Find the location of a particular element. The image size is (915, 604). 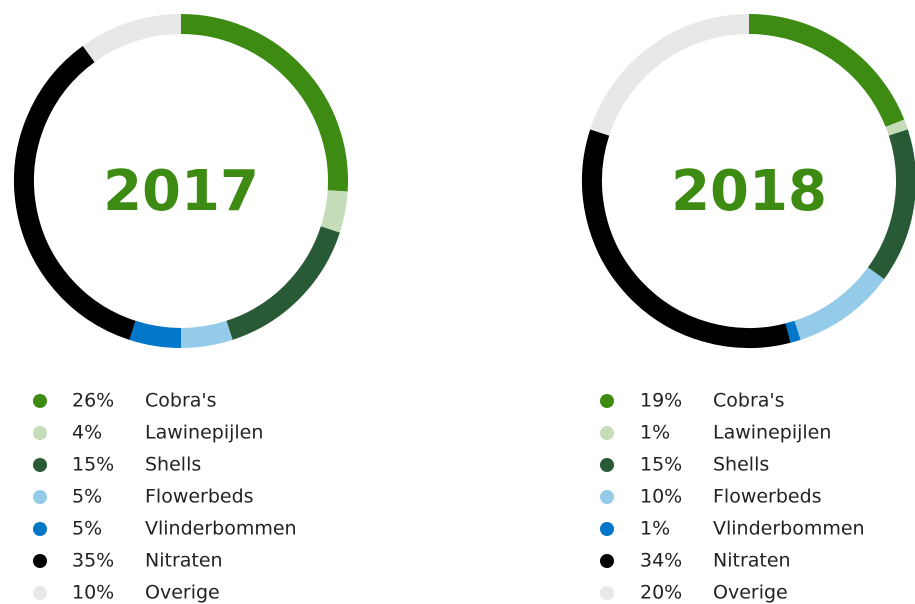

chart-title: 2018 is located at coordinates (749, 191).